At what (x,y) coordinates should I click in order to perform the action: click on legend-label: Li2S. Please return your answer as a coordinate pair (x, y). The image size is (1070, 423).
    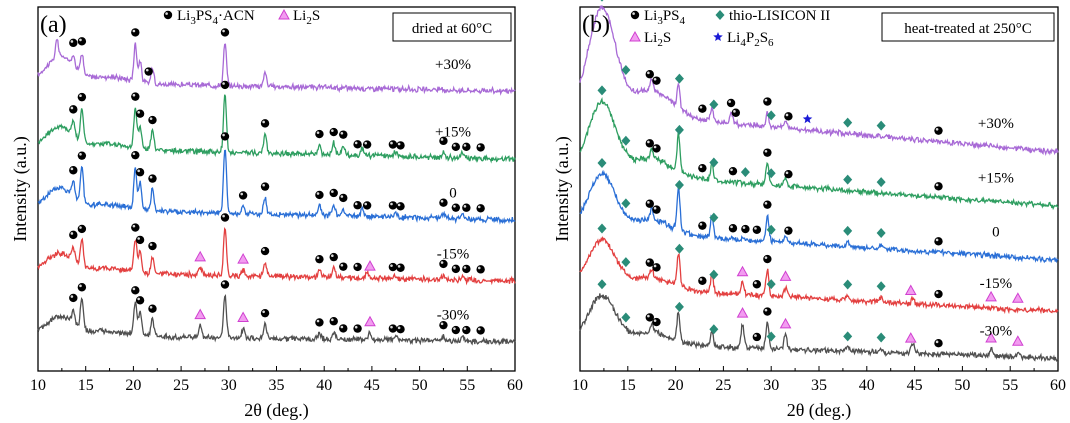
    Looking at the image, I should click on (306, 17).